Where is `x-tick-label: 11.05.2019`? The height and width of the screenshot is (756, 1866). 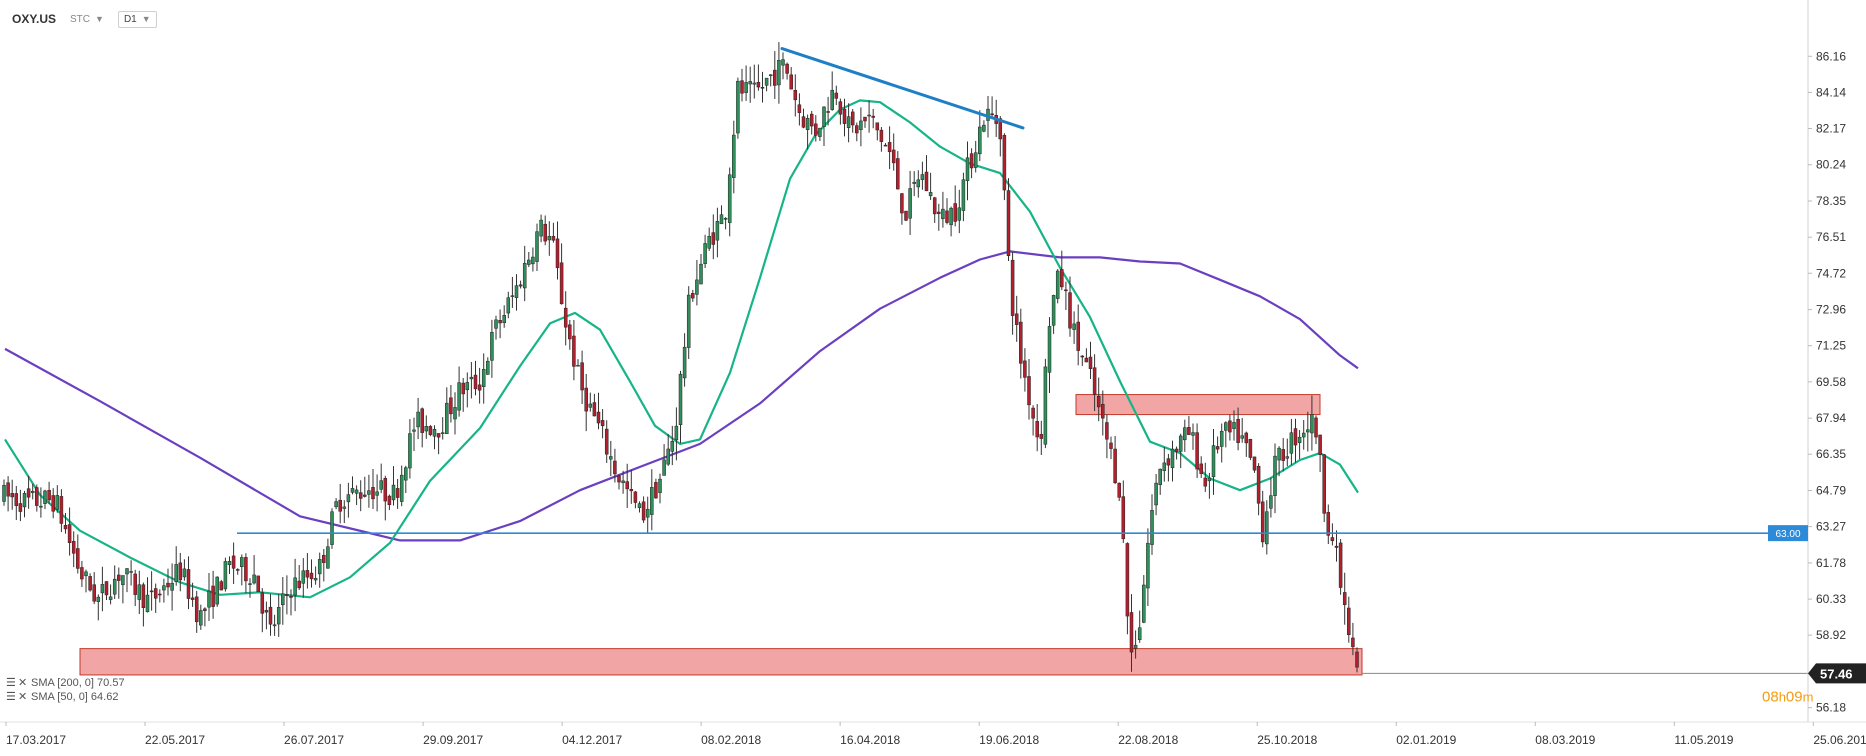
x-tick-label: 11.05.2019 is located at coordinates (1703, 740).